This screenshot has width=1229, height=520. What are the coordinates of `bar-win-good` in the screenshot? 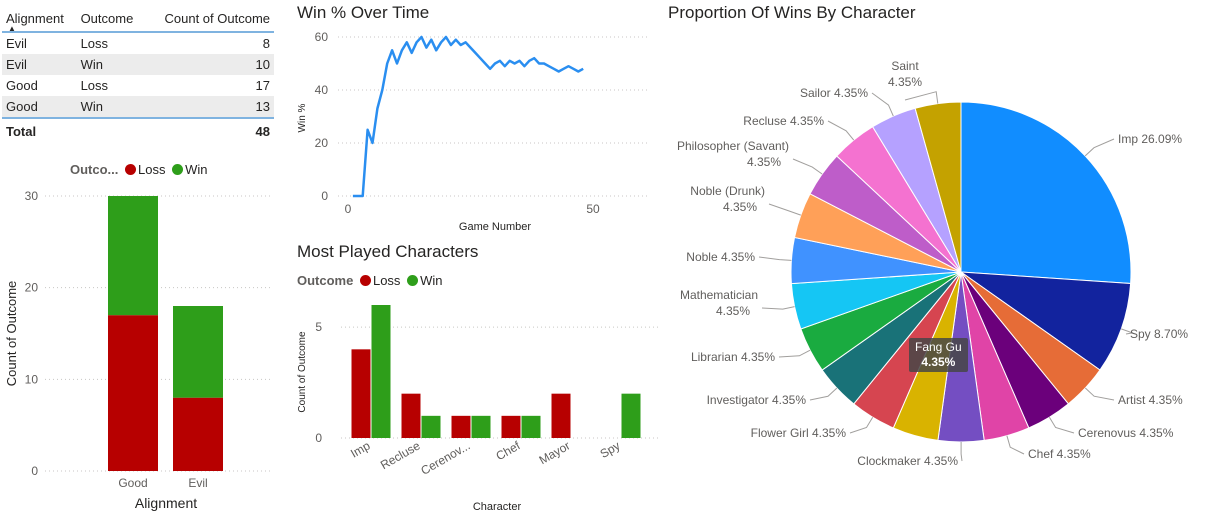 It's located at (133, 255).